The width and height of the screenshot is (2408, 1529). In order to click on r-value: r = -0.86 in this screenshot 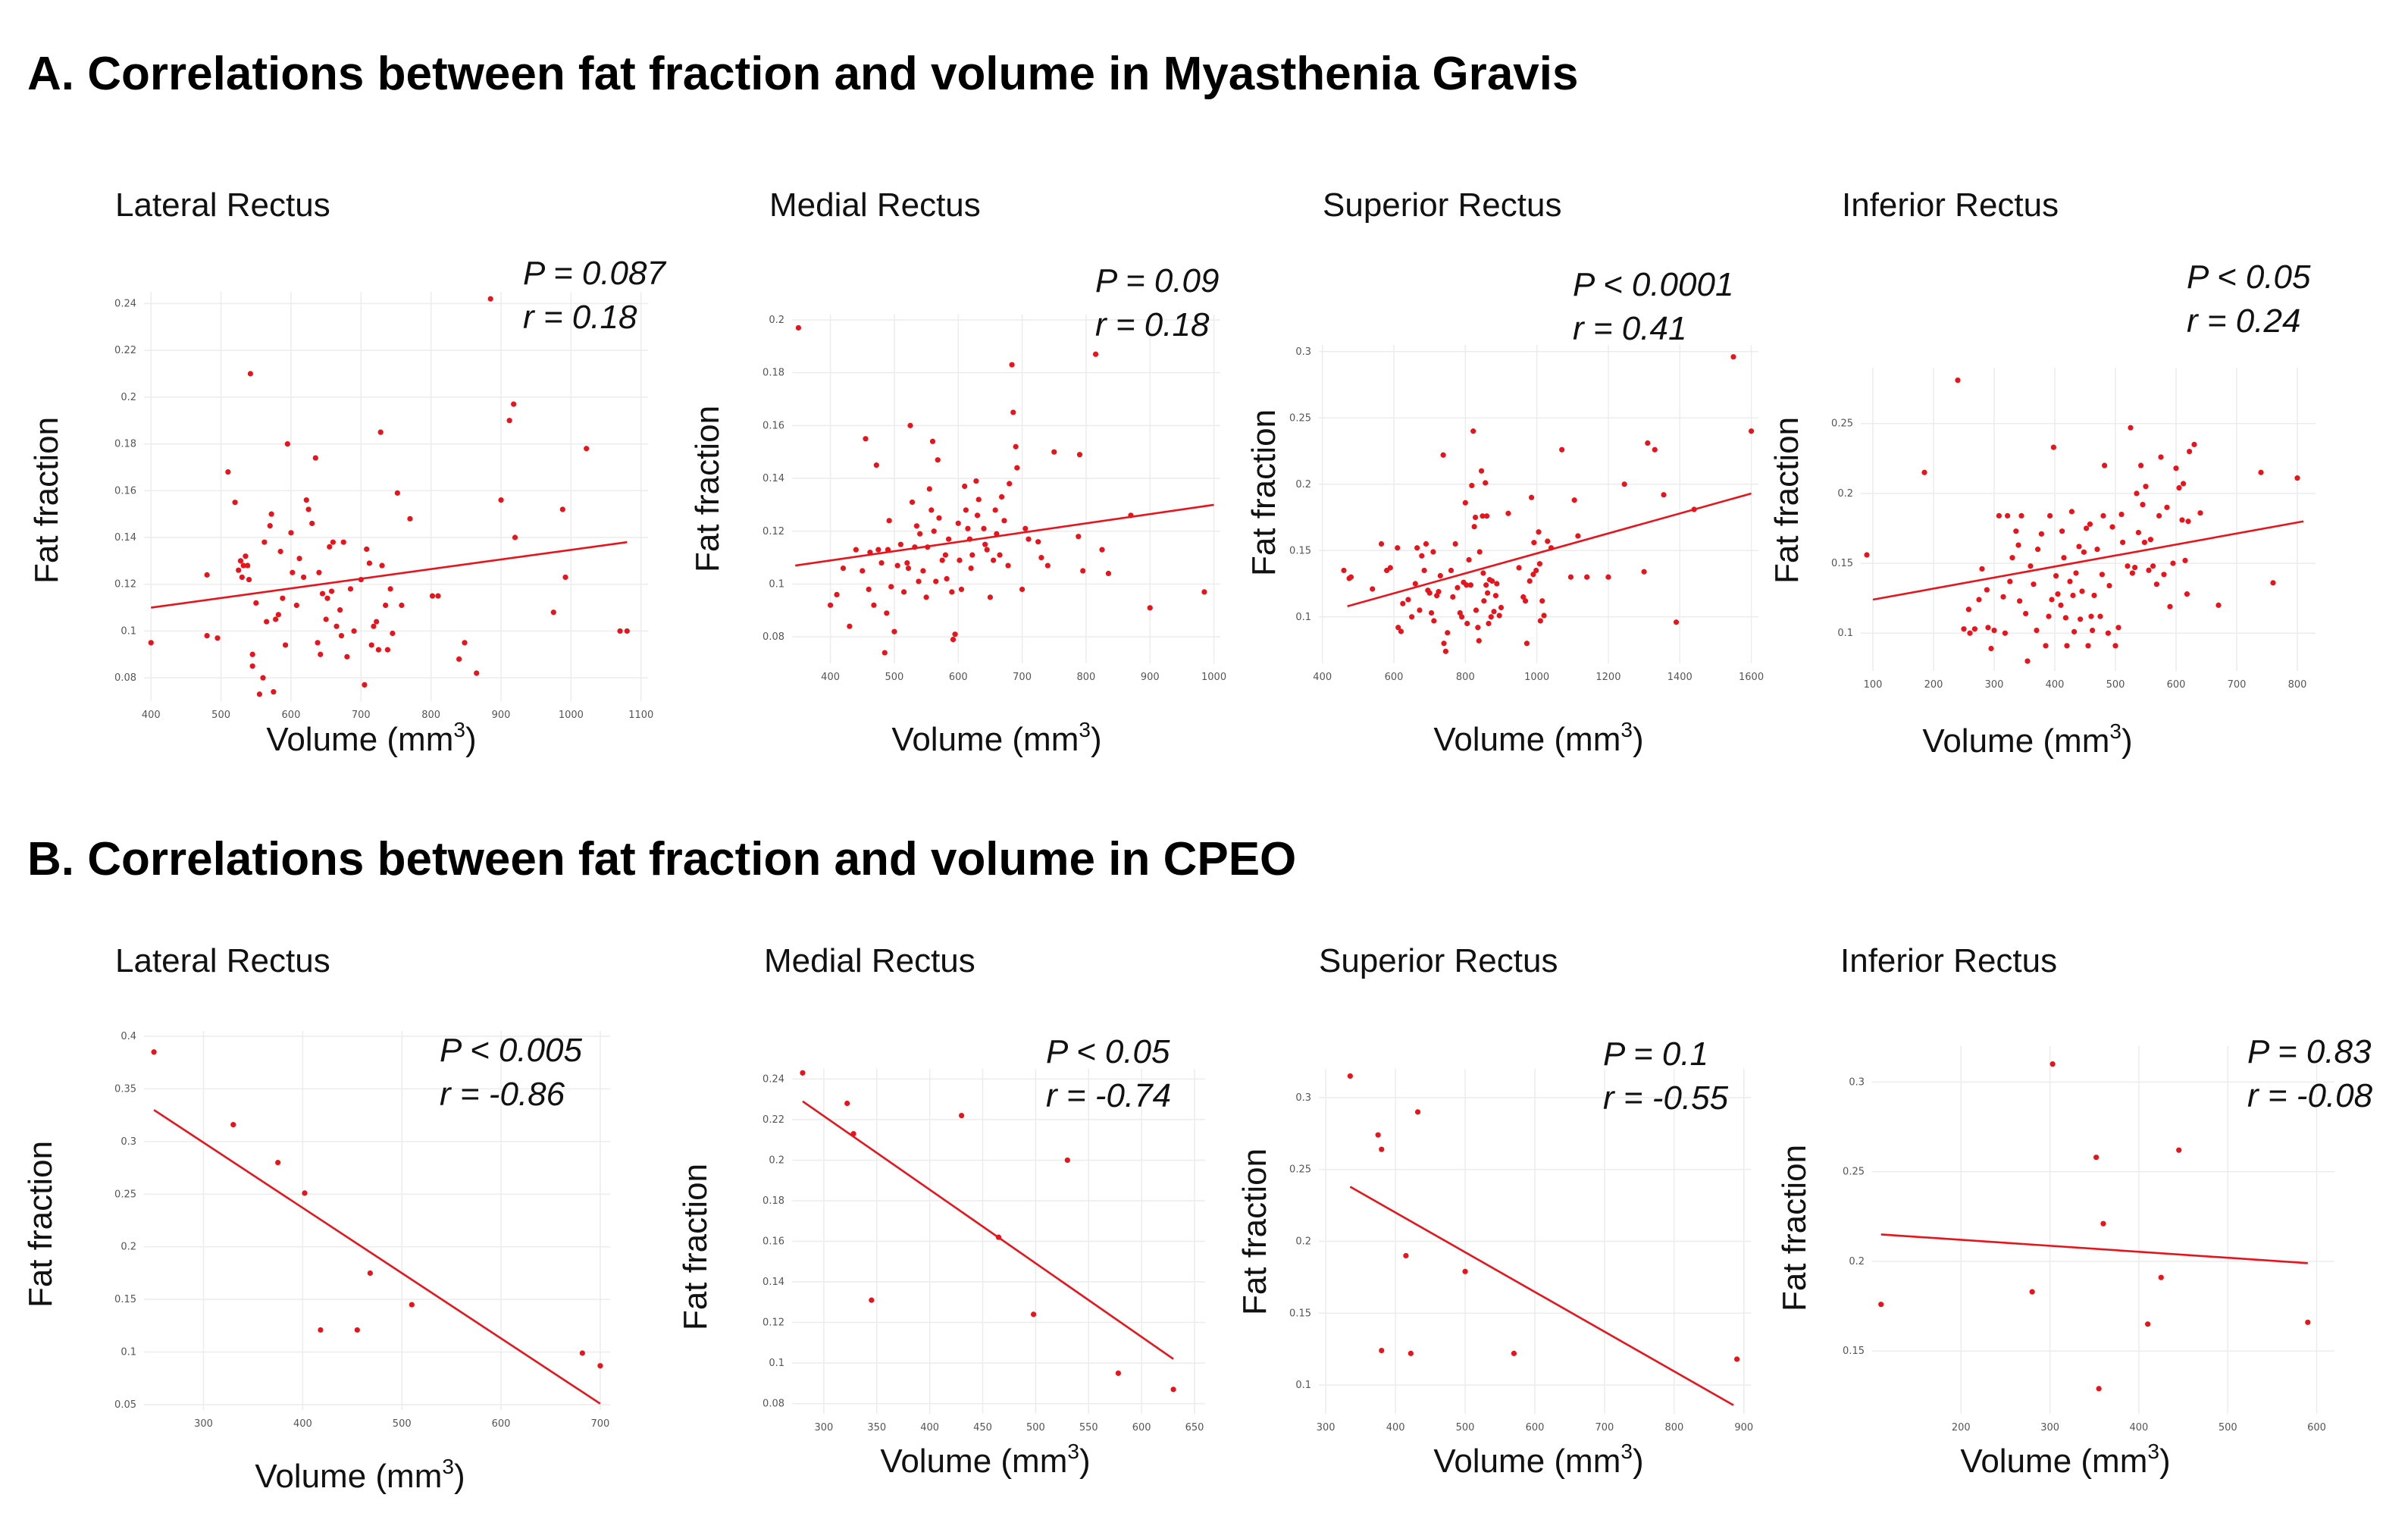, I will do `click(502, 1094)`.